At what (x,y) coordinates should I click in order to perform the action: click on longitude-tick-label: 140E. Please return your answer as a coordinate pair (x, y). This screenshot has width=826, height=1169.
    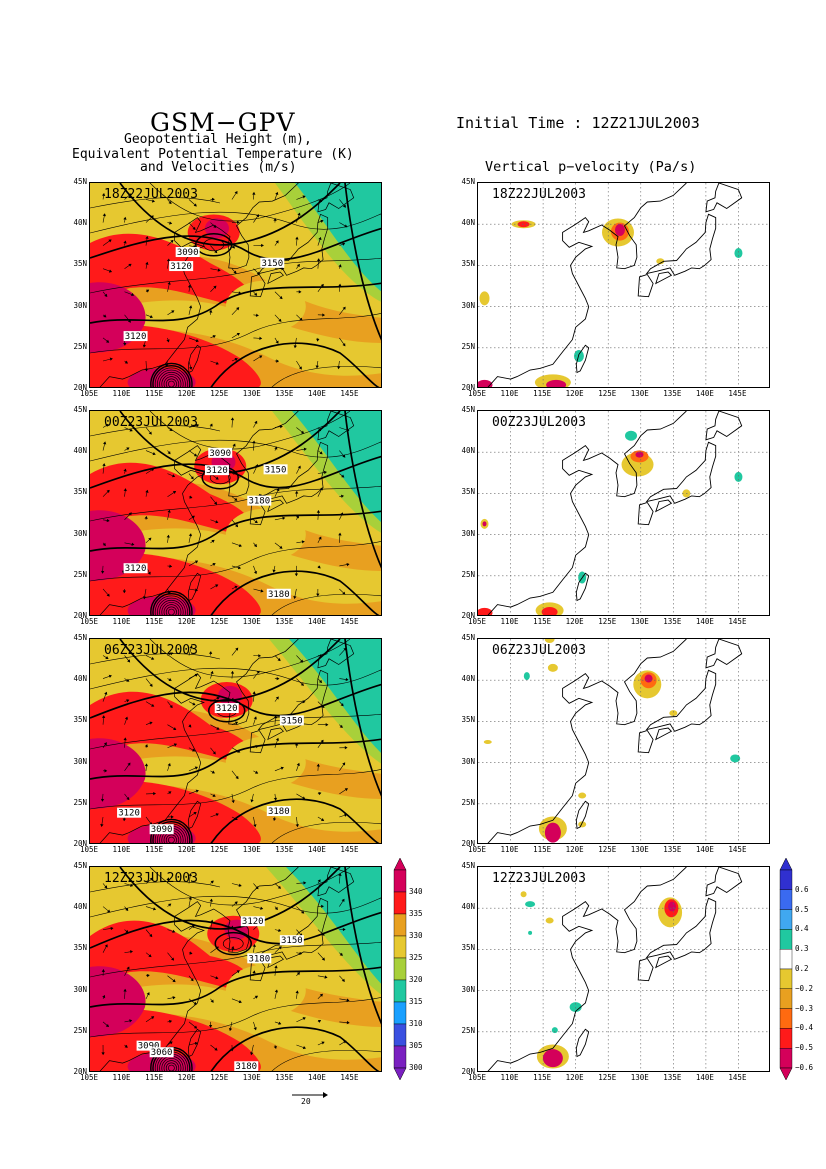
    Looking at the image, I should click on (316, 621).